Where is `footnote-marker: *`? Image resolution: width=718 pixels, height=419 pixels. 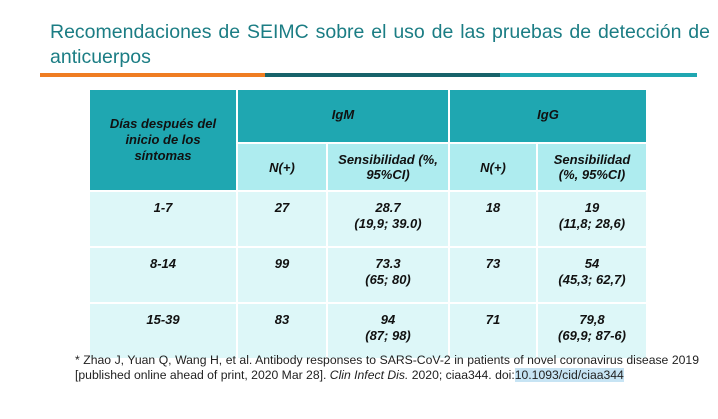 footnote-marker: * is located at coordinates (77, 360).